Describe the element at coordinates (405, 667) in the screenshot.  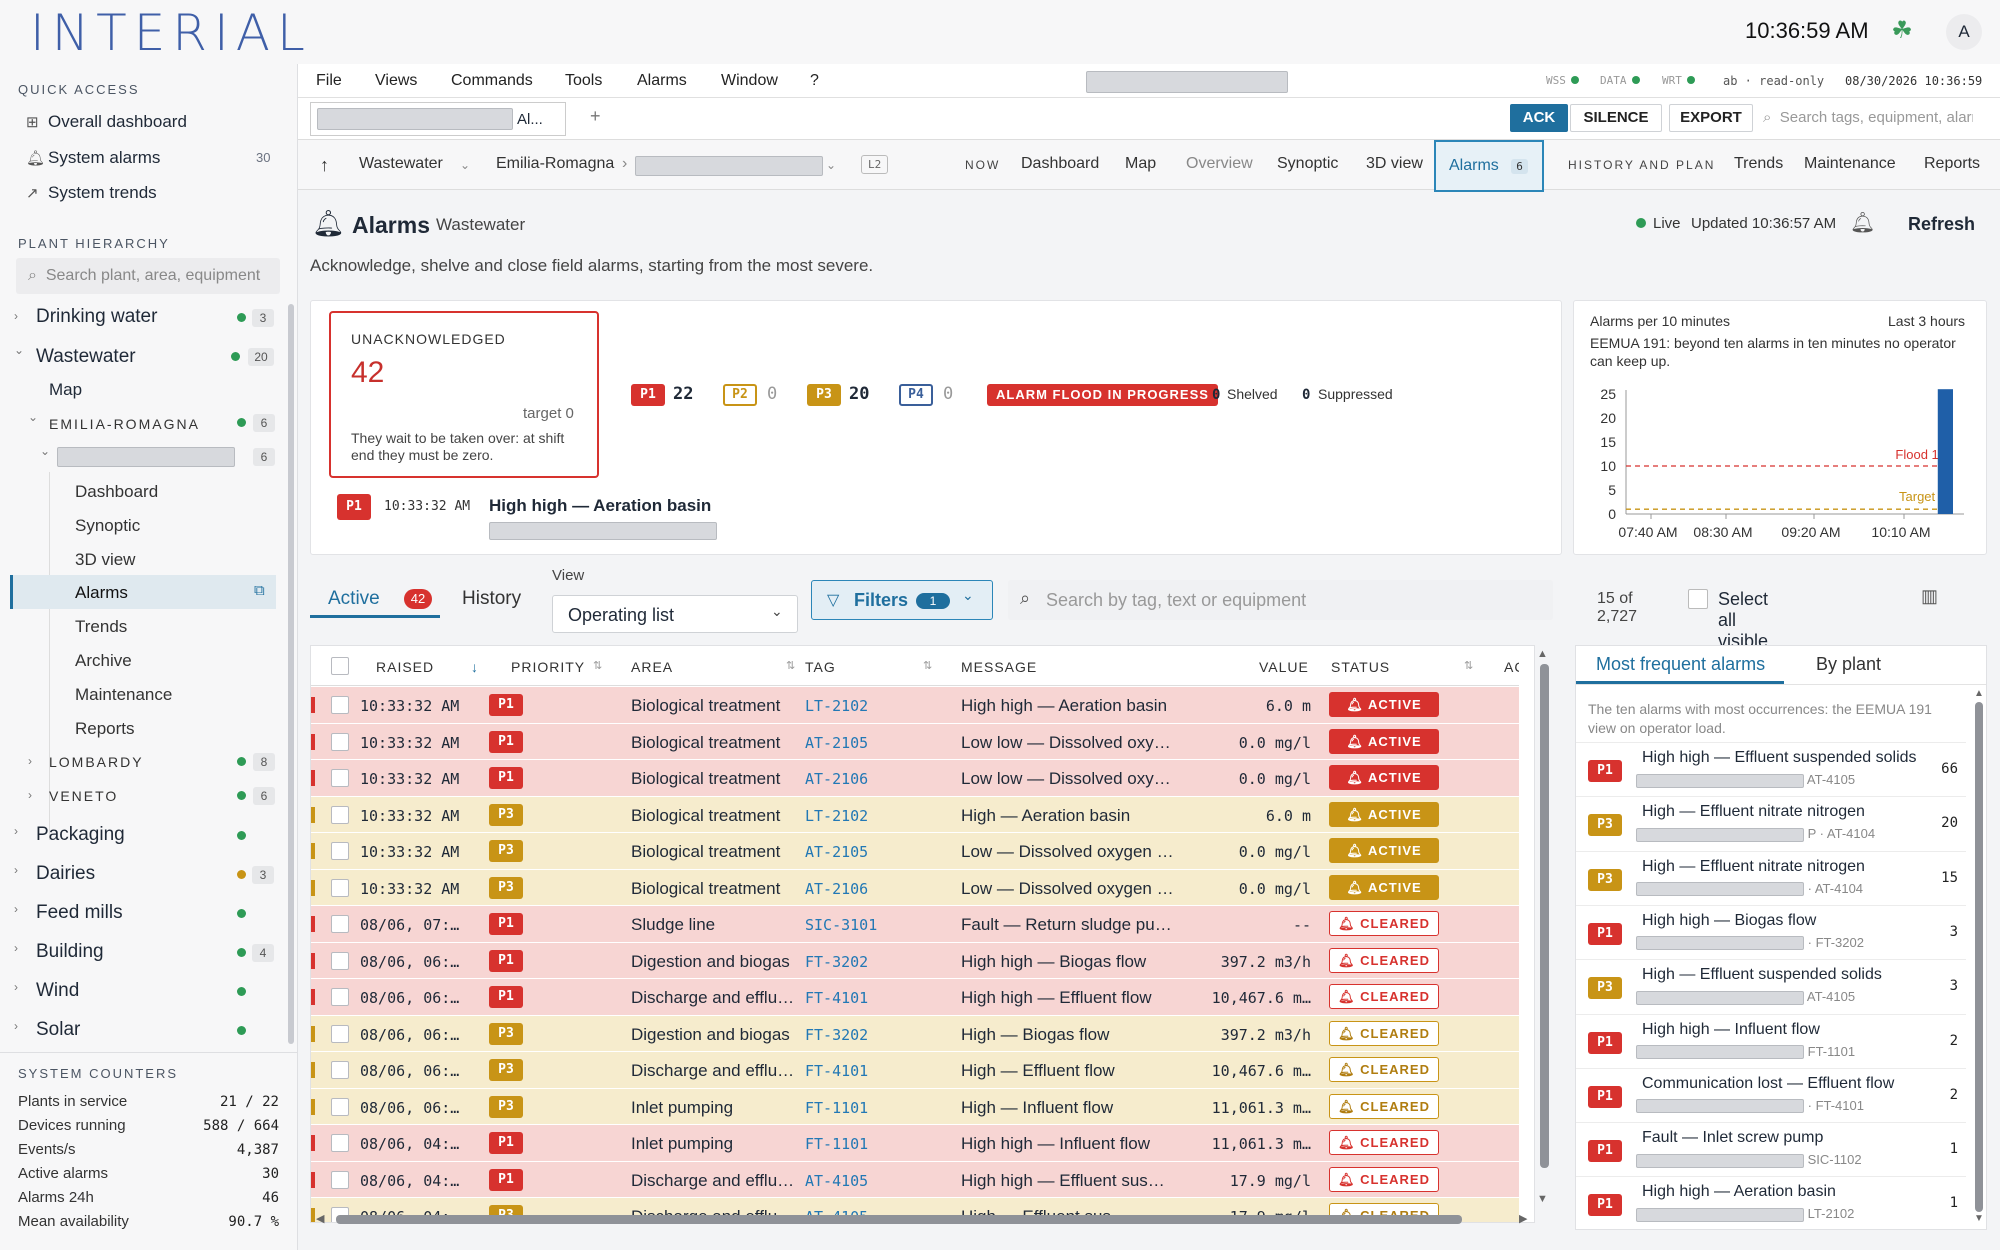
I see `col-raised: RAISED` at that location.